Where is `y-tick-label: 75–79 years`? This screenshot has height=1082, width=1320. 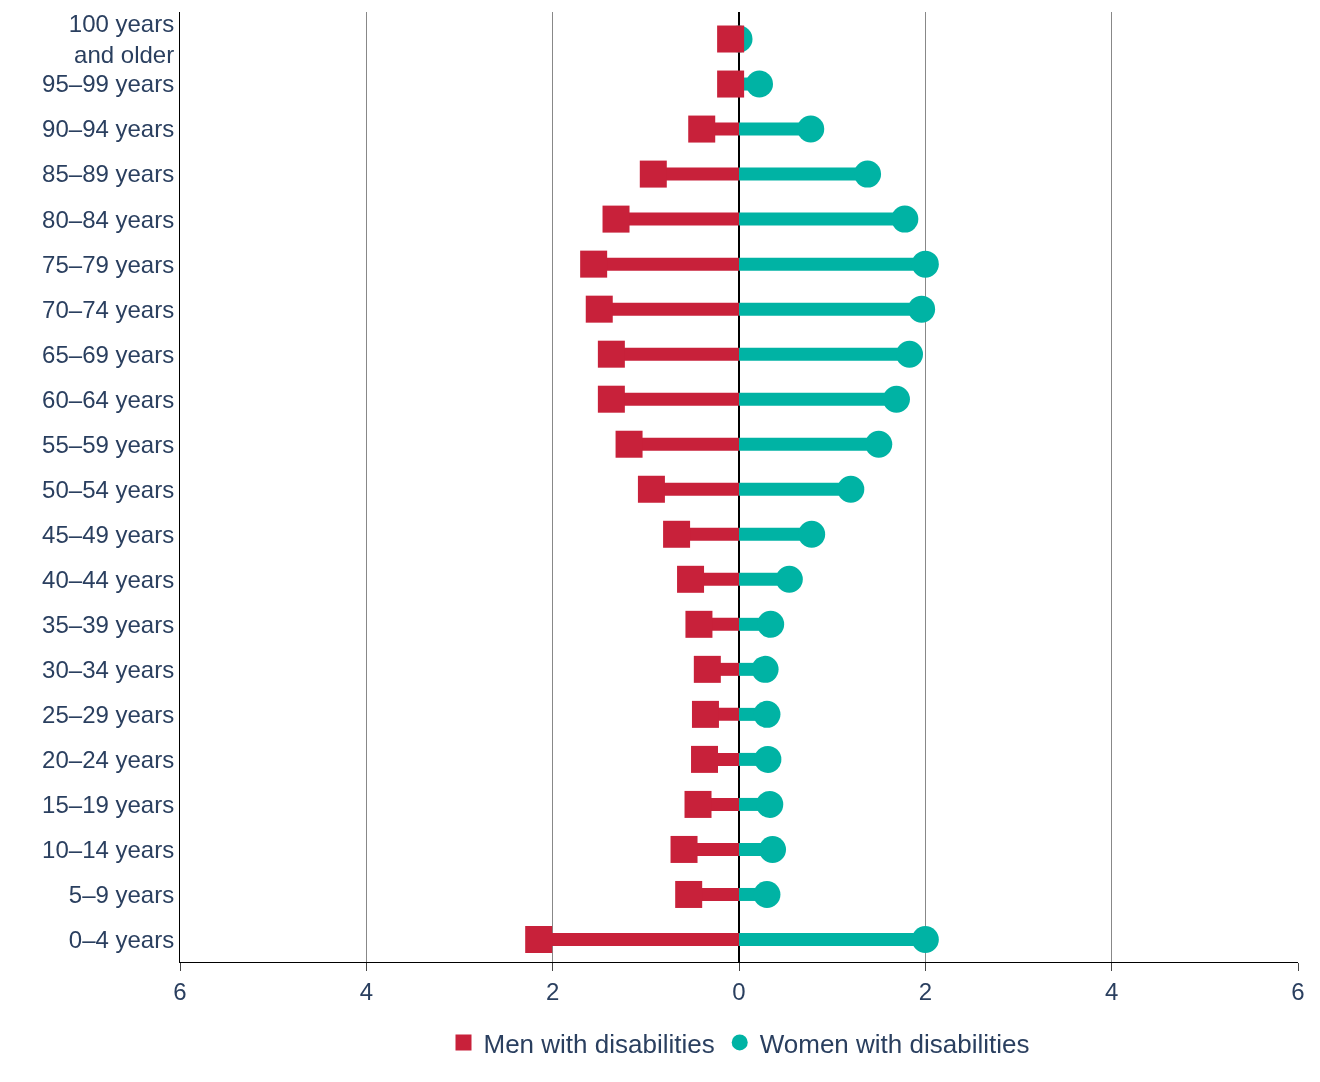 y-tick-label: 75–79 years is located at coordinates (108, 264).